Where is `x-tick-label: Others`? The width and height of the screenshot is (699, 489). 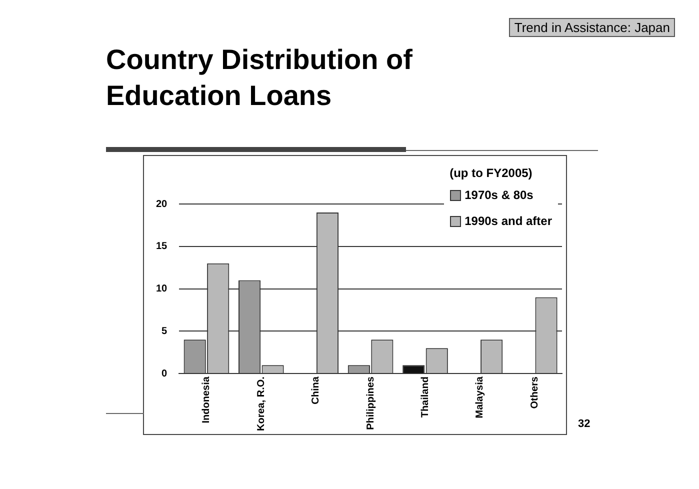 x-tick-label: Others is located at coordinates (534, 392).